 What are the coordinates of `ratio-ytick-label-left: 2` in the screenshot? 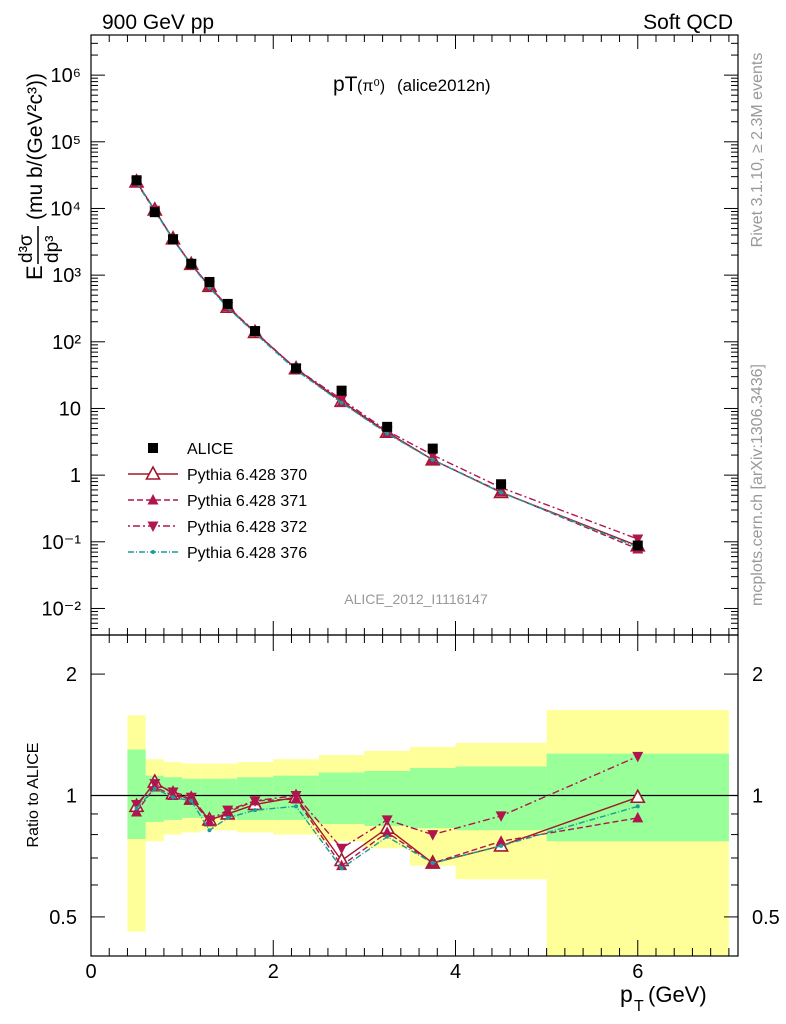 It's located at (71, 675).